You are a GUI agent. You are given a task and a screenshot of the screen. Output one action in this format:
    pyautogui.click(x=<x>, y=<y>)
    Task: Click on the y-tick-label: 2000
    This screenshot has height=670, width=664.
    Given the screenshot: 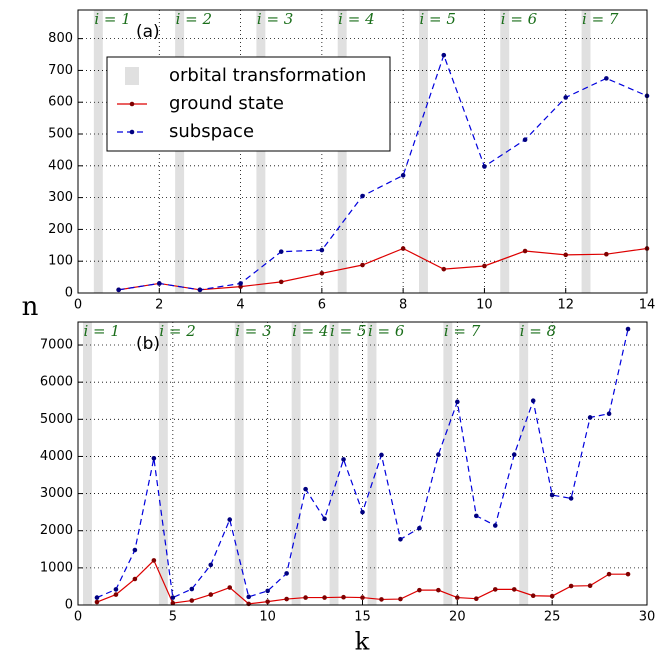 What is the action you would take?
    pyautogui.click(x=56, y=530)
    